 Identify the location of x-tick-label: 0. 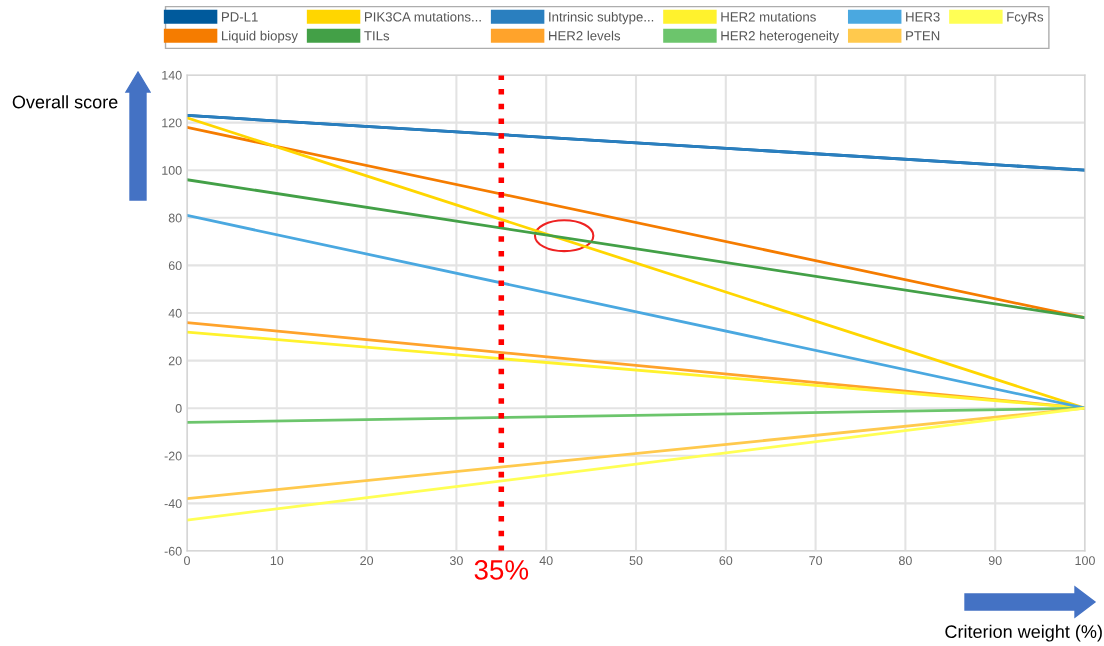
(187, 561).